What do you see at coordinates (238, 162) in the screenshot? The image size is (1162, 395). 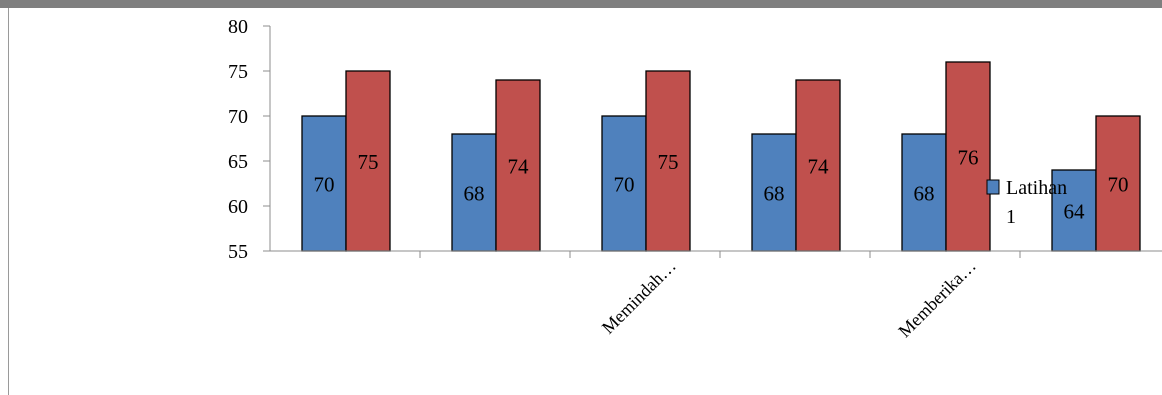 I see `y-tick-label: 65` at bounding box center [238, 162].